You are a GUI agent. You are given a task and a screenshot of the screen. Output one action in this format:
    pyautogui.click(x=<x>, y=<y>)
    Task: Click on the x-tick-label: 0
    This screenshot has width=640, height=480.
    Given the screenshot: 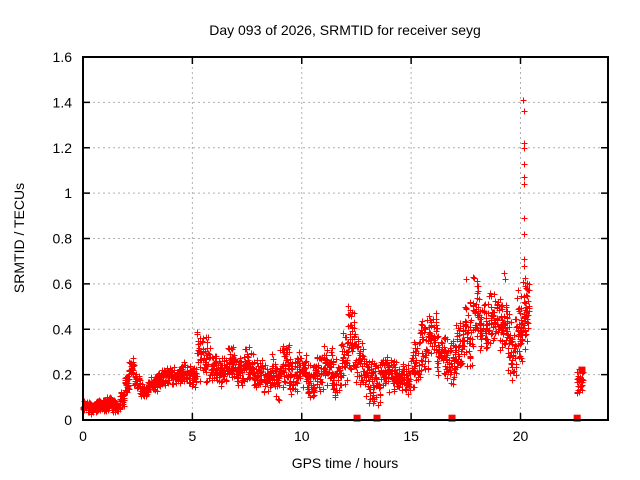 What is the action you would take?
    pyautogui.click(x=83, y=436)
    